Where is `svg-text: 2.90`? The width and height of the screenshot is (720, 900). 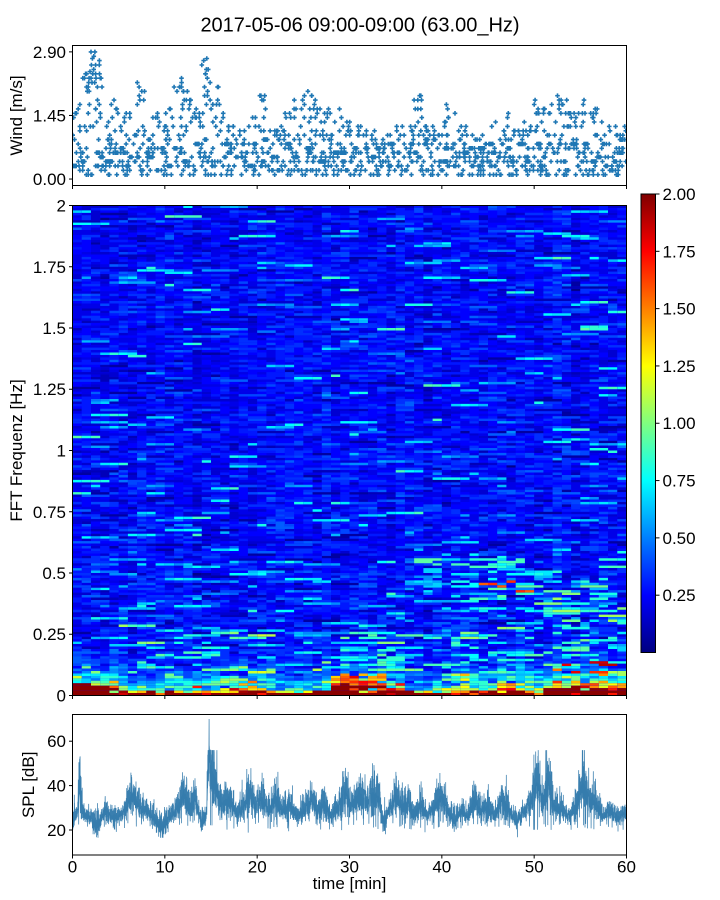 svg-text: 2.90 is located at coordinates (49, 52).